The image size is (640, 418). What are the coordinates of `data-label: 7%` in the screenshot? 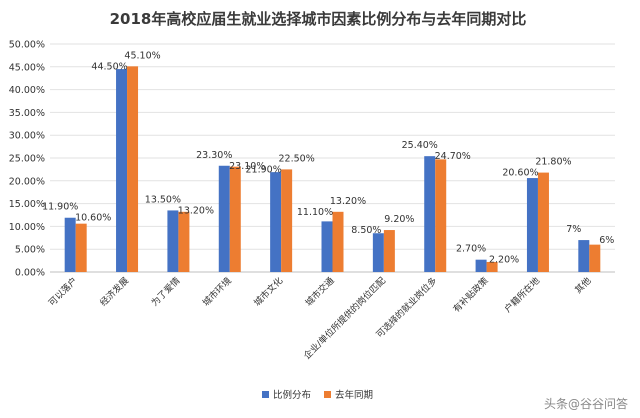 It's located at (573, 229).